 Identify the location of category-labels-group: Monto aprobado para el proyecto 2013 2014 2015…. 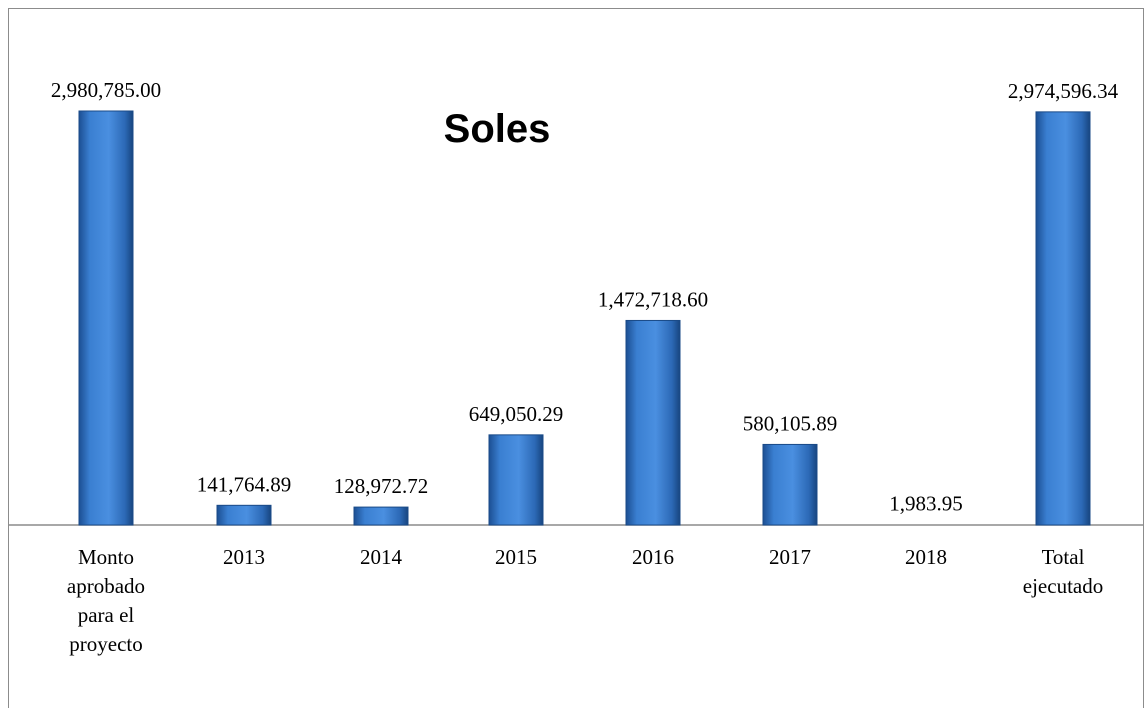
(585, 600).